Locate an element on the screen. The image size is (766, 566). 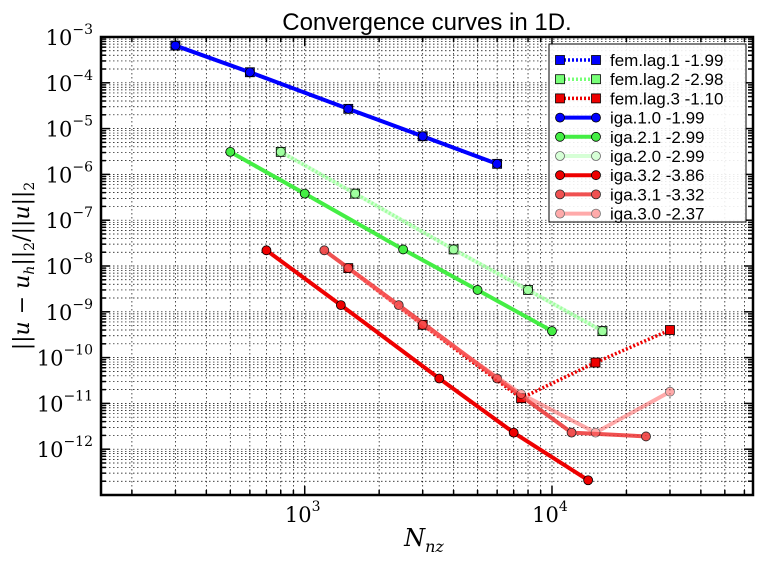
x-axis-label: Nnz is located at coordinates (423, 540).